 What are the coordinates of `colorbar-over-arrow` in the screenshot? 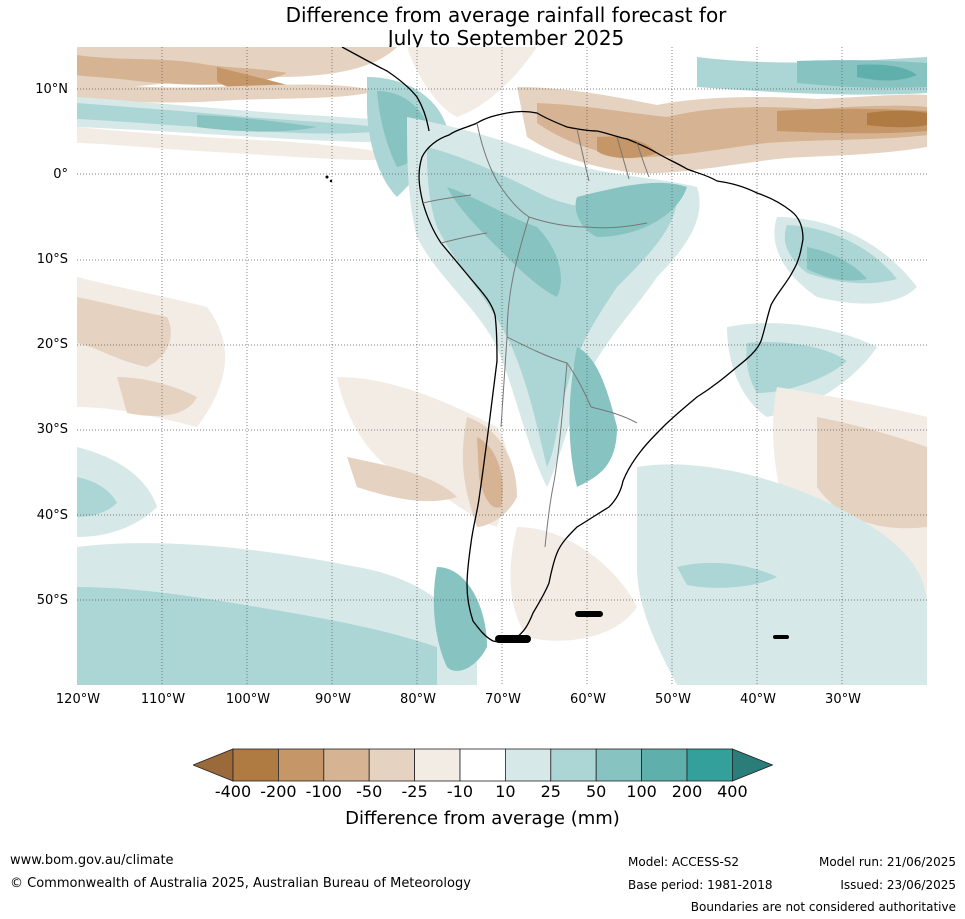 It's located at (753, 765).